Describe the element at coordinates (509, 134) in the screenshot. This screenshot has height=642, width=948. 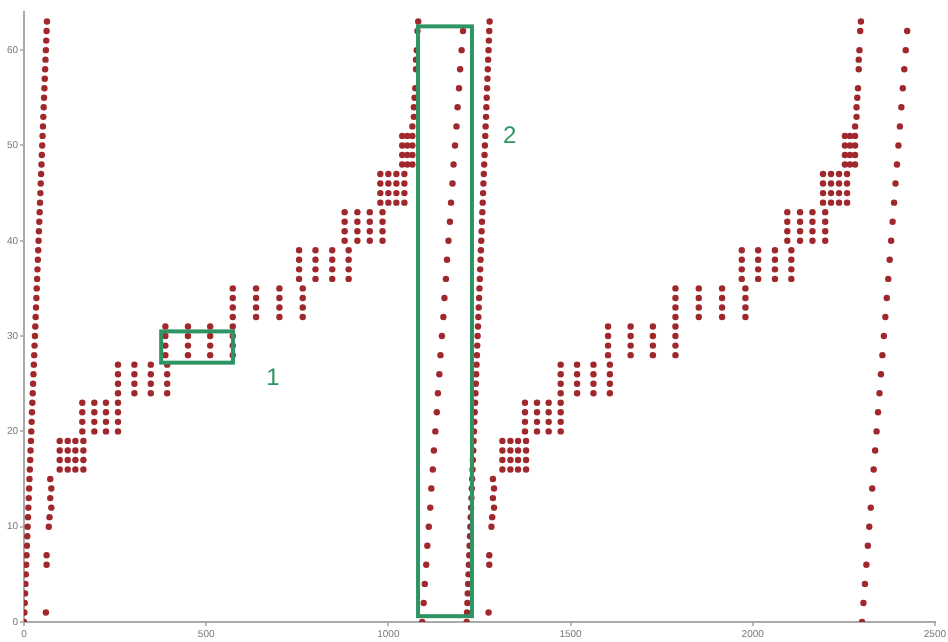
I see `annotation: 2` at that location.